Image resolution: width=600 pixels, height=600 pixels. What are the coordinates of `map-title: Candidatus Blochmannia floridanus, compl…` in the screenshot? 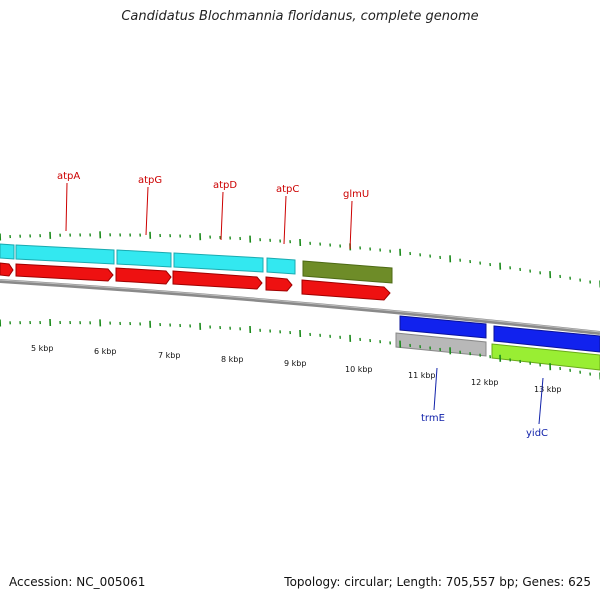 It's located at (300, 16).